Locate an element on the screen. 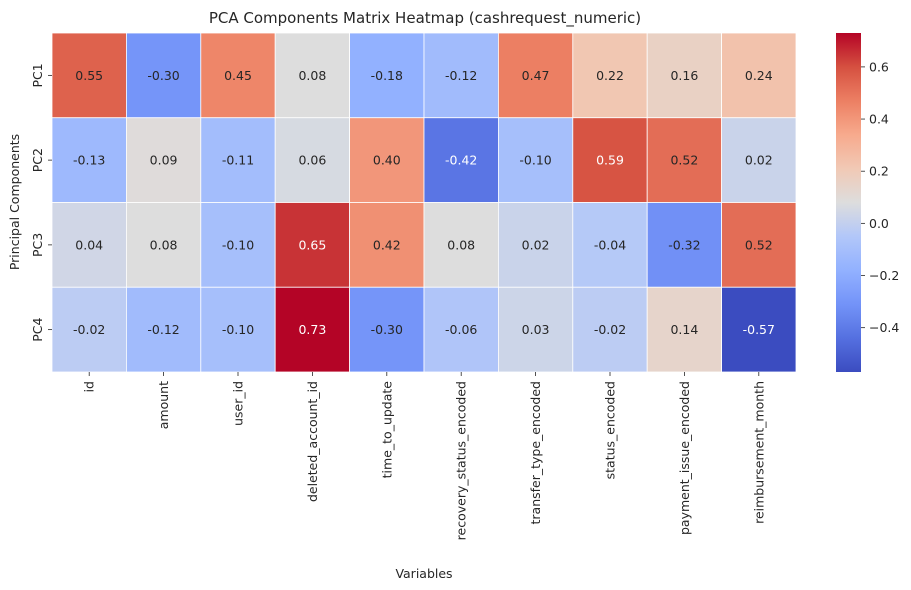 Image resolution: width=911 pixels, height=590 pixels. cell-value-label: 0.24 is located at coordinates (759, 75).